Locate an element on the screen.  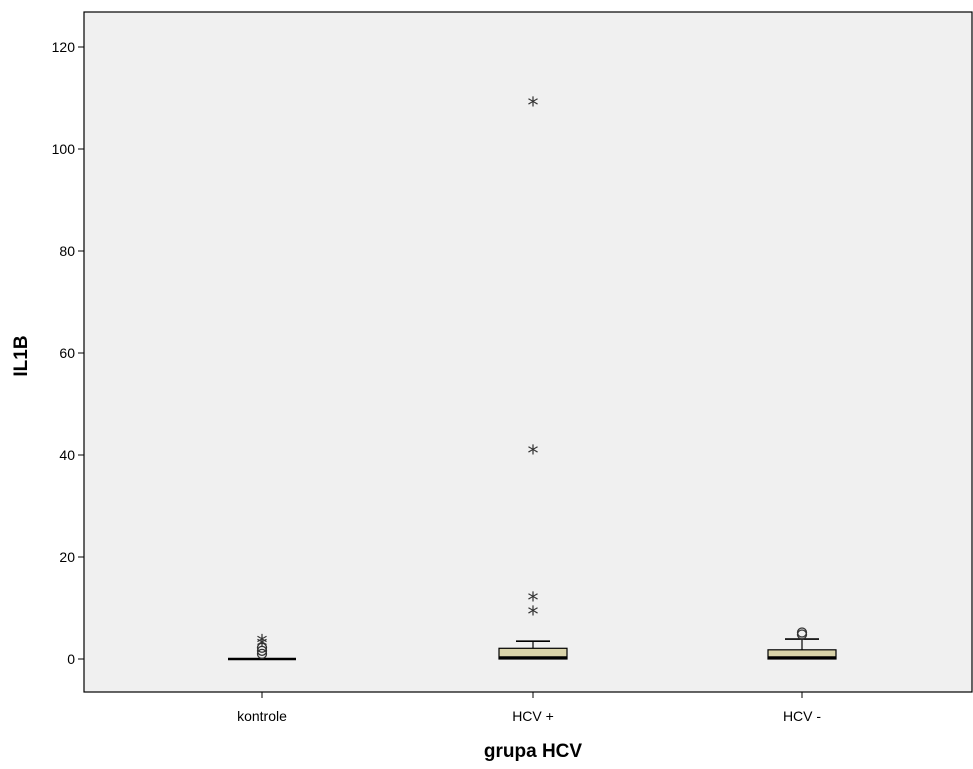
y-tick-label: 40 is located at coordinates (67, 455).